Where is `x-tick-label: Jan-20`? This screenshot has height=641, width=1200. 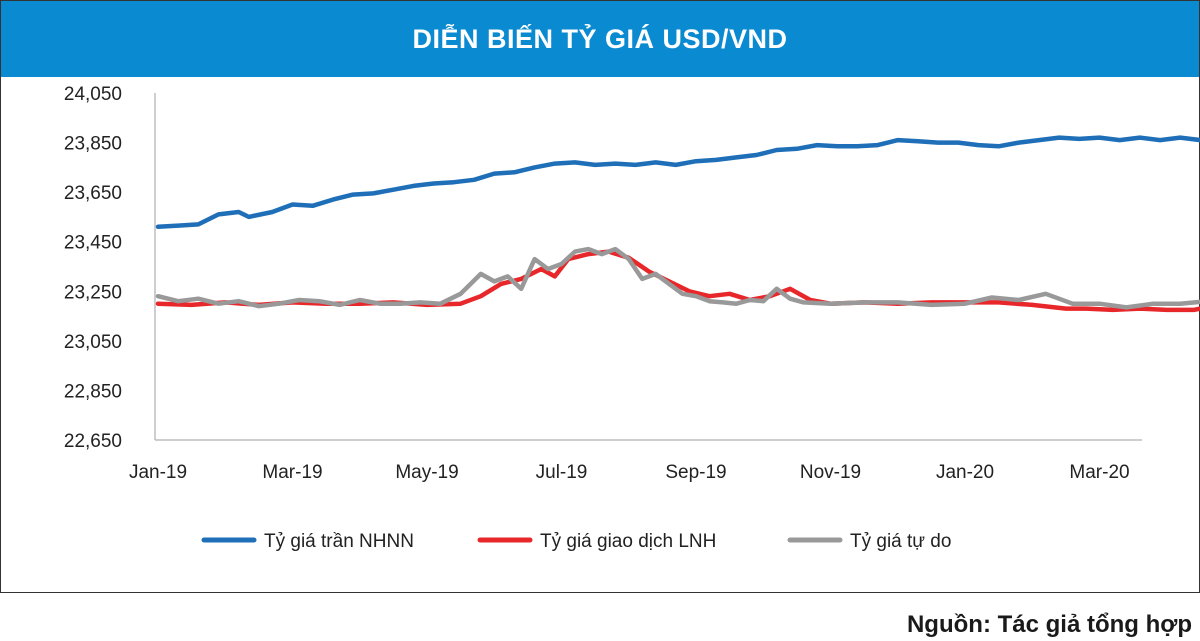
x-tick-label: Jan-20 is located at coordinates (965, 472).